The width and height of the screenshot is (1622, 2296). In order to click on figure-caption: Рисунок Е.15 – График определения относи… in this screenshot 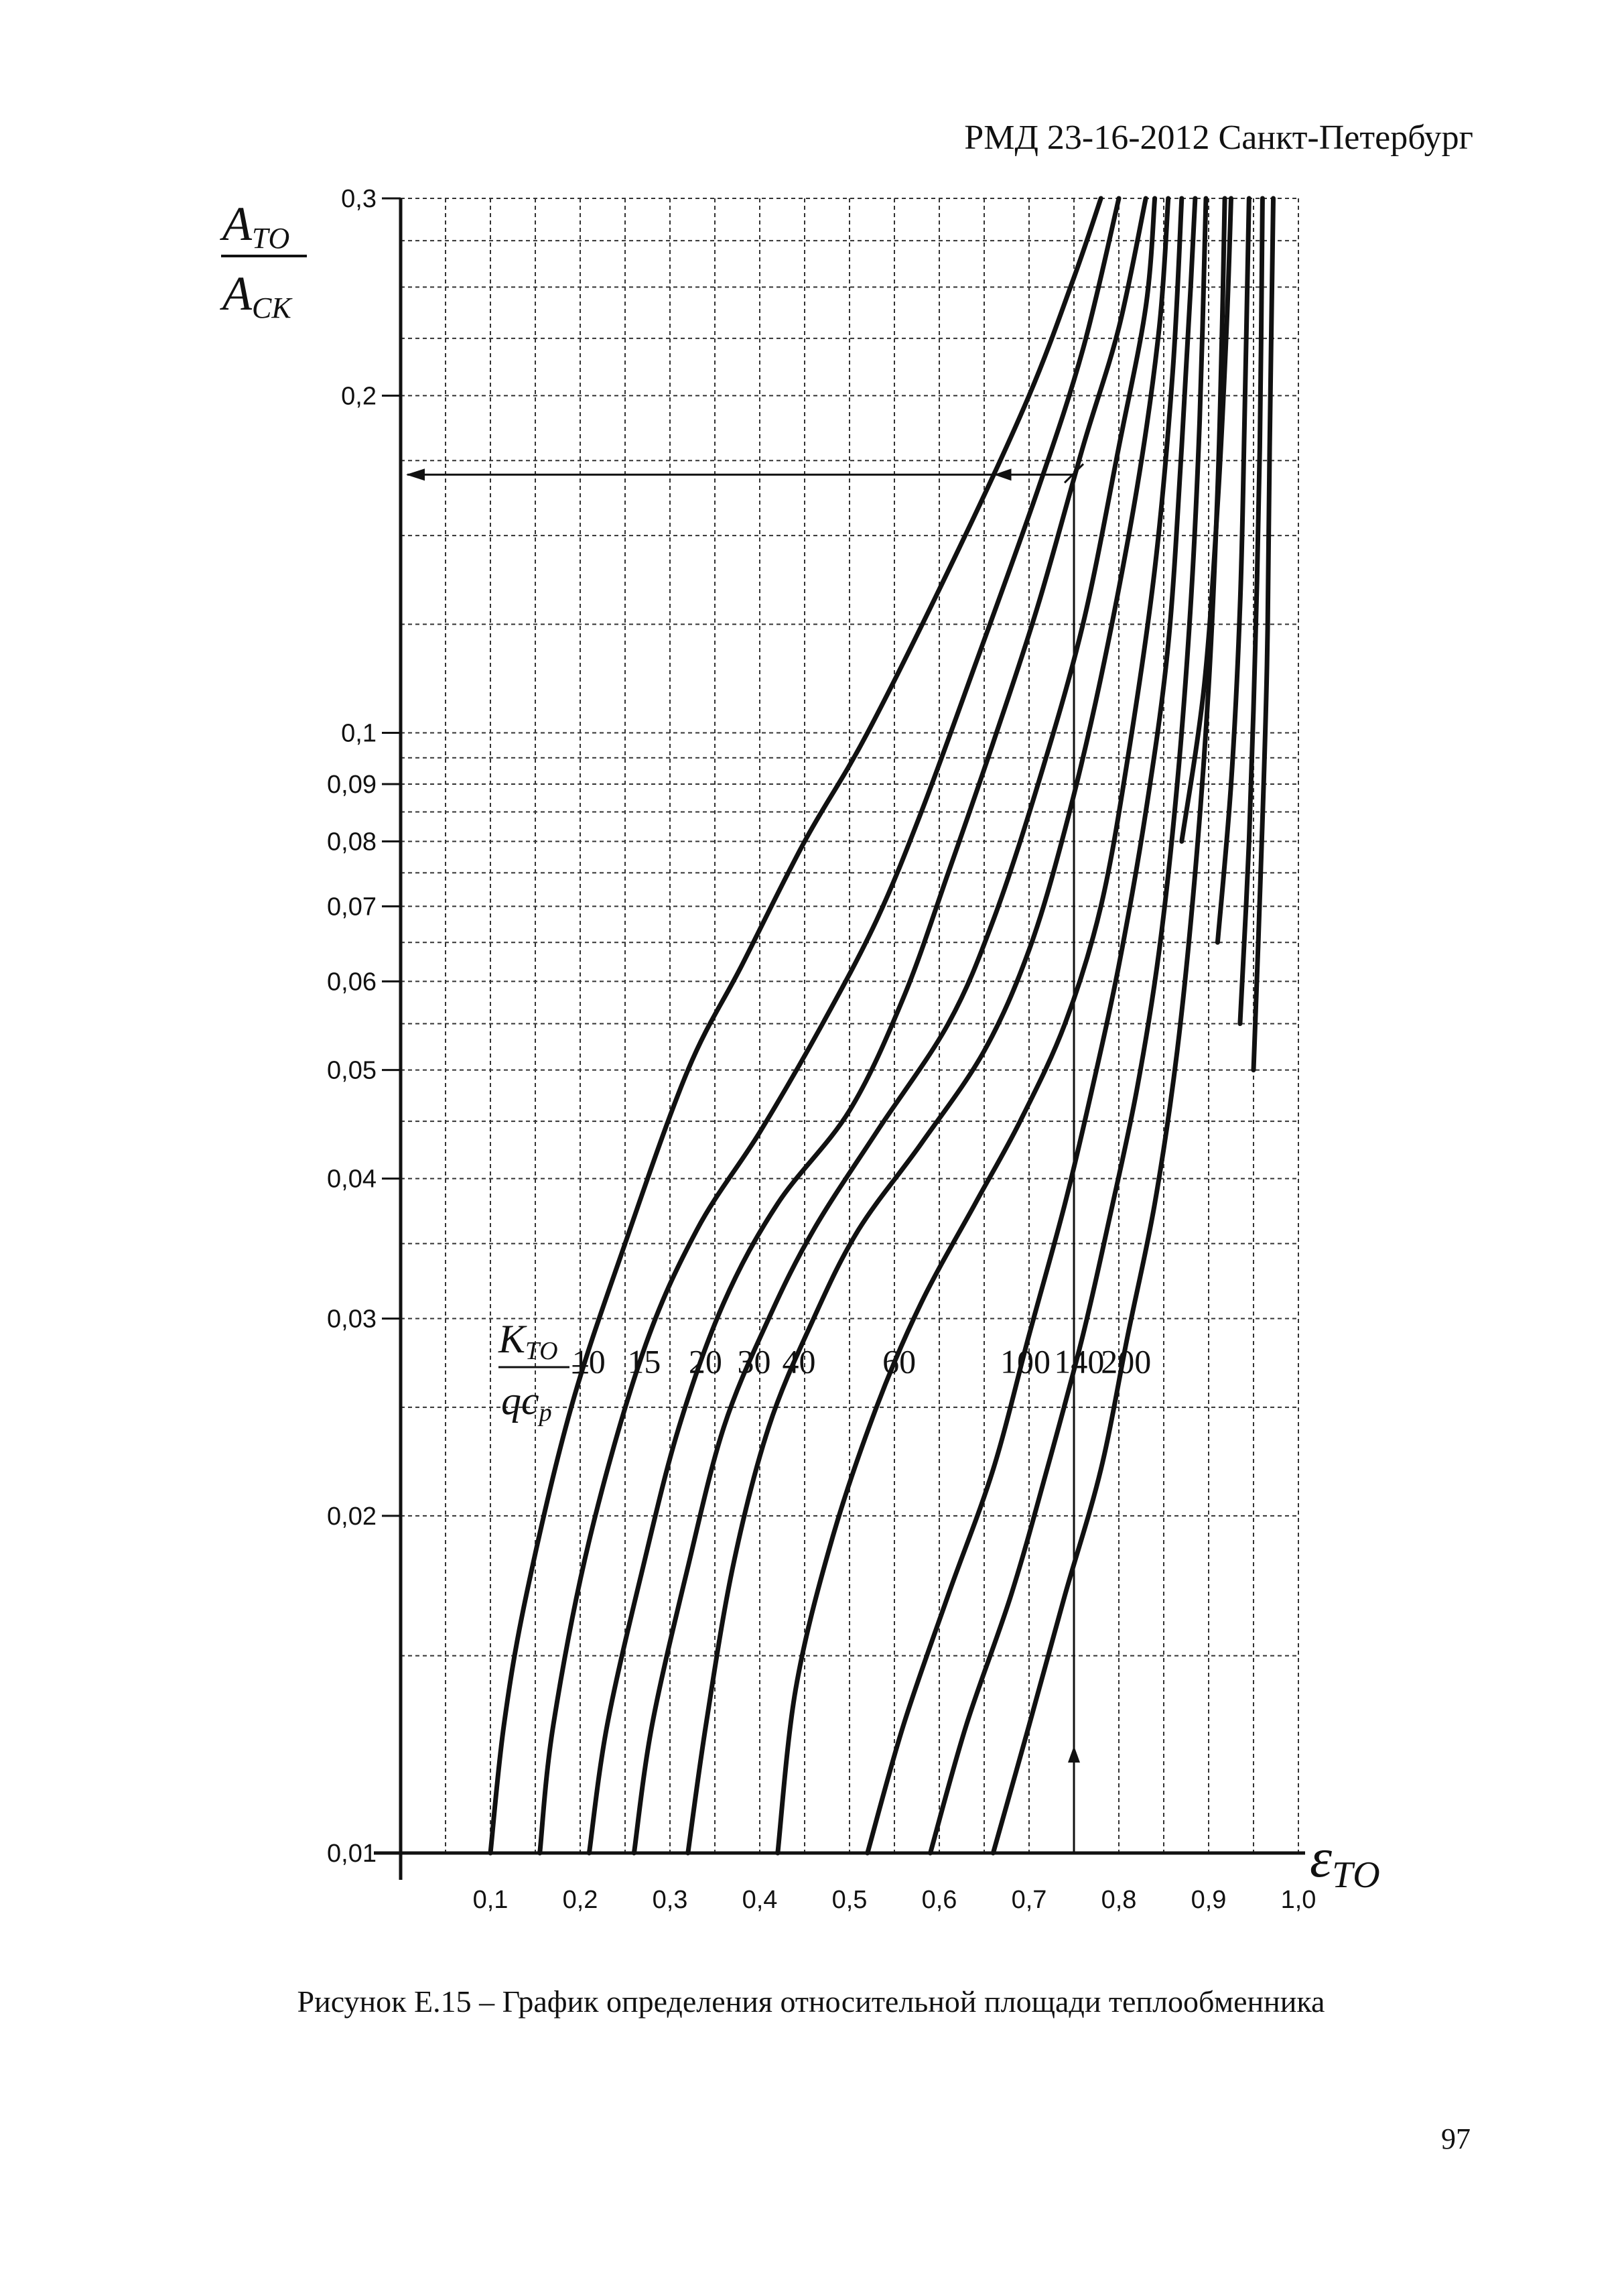, I will do `click(811, 2001)`.